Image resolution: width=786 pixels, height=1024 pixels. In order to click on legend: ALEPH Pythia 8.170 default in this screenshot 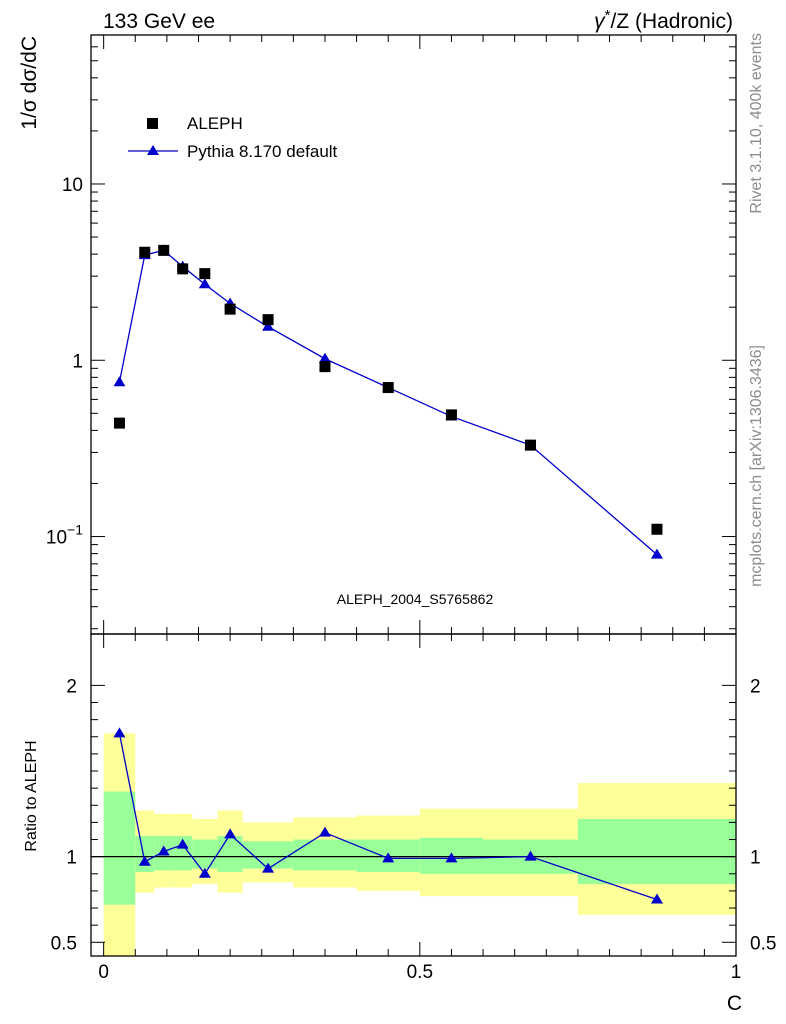, I will do `click(233, 137)`.